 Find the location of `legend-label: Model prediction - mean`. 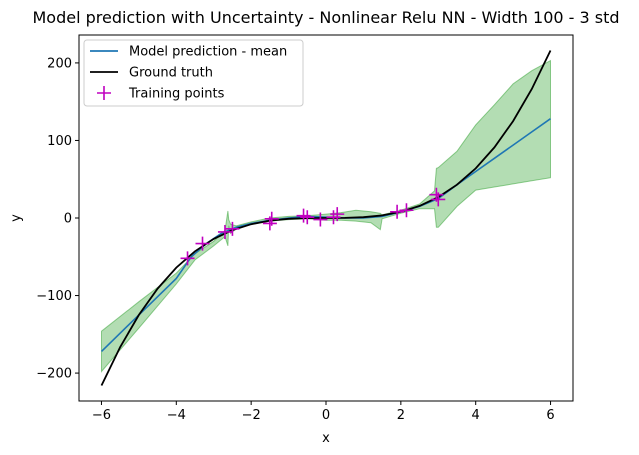

legend-label: Model prediction - mean is located at coordinates (208, 52).